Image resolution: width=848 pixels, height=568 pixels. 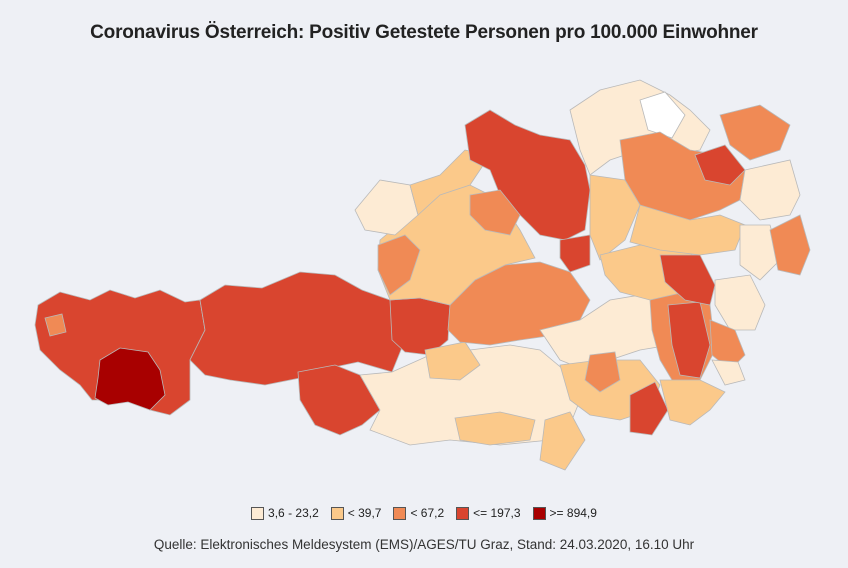 I want to click on legend-item: < 39,7, so click(x=356, y=513).